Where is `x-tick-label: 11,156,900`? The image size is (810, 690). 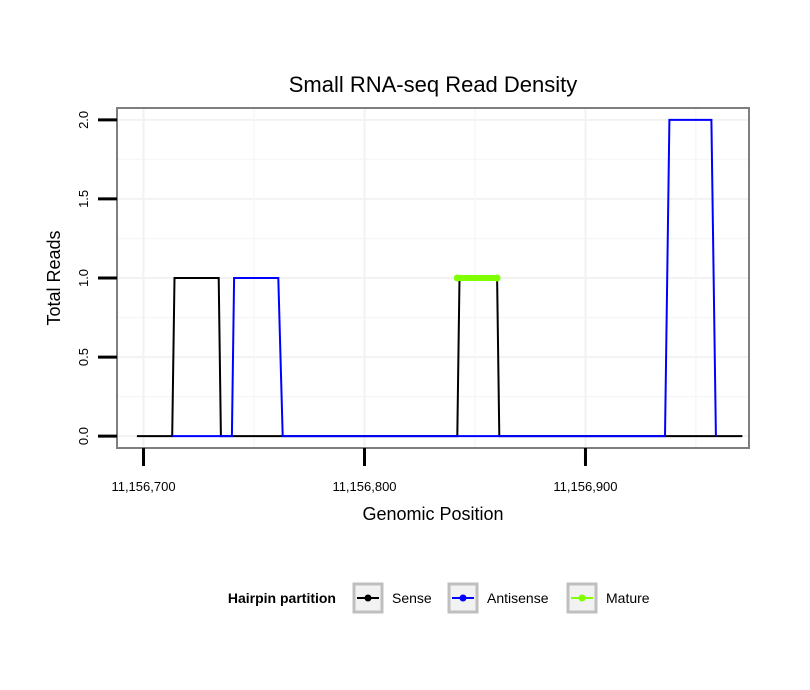
x-tick-label: 11,156,900 is located at coordinates (585, 486).